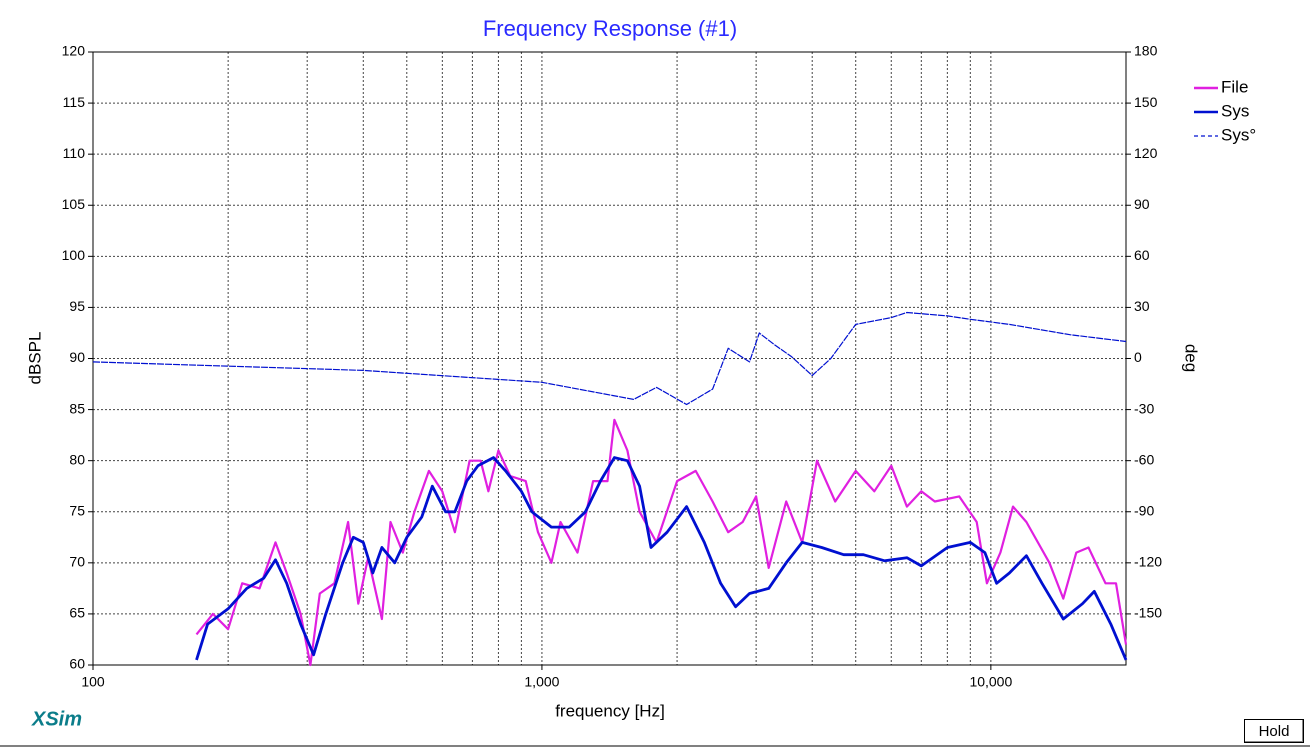 The image size is (1310, 750). I want to click on y2-axis-label: deg, so click(1191, 358).